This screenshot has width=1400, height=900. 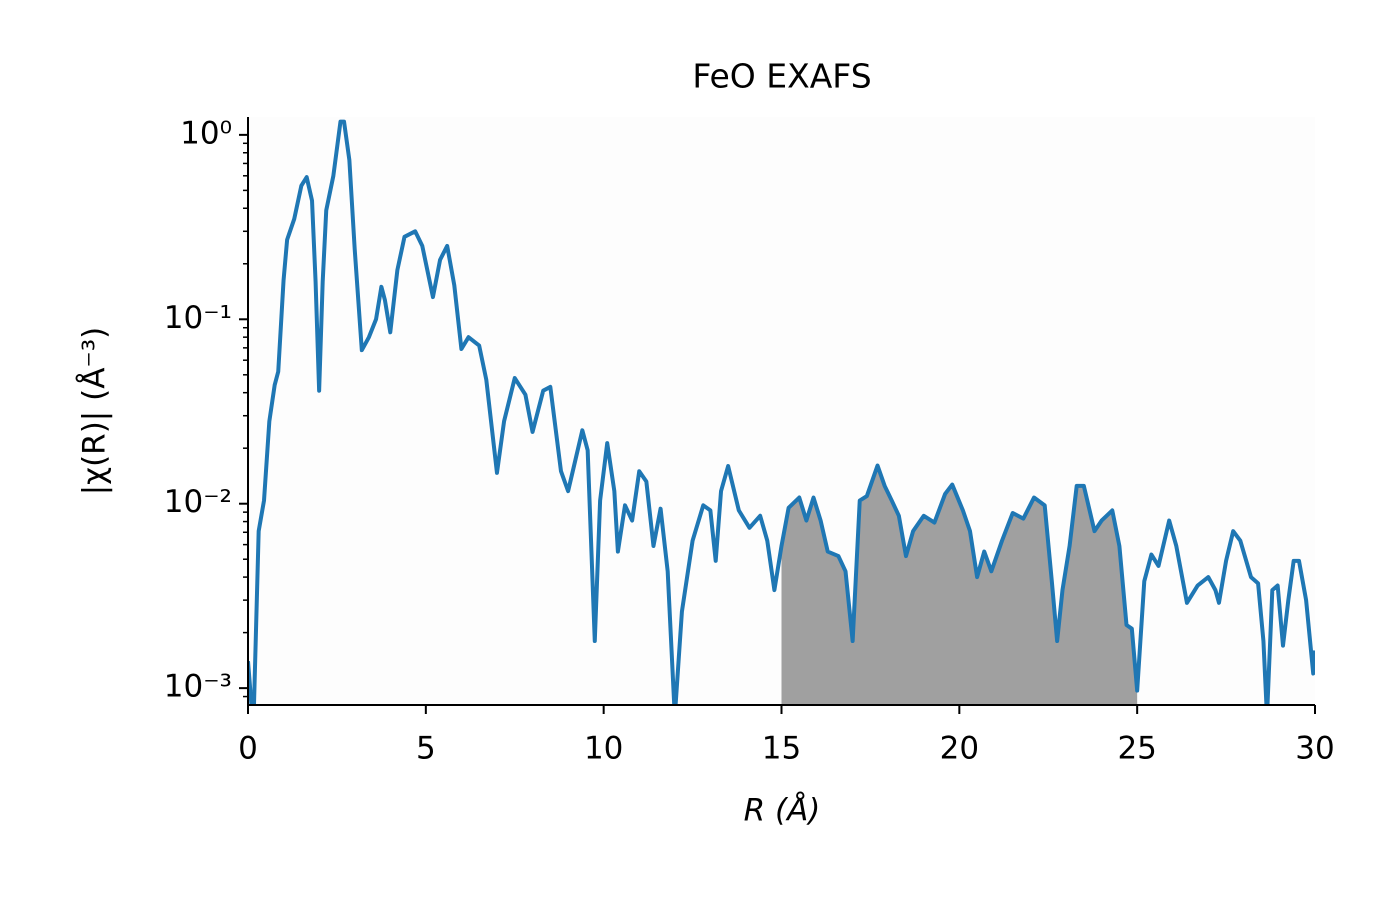 What do you see at coordinates (959, 749) in the screenshot?
I see `x-tick-label: 20` at bounding box center [959, 749].